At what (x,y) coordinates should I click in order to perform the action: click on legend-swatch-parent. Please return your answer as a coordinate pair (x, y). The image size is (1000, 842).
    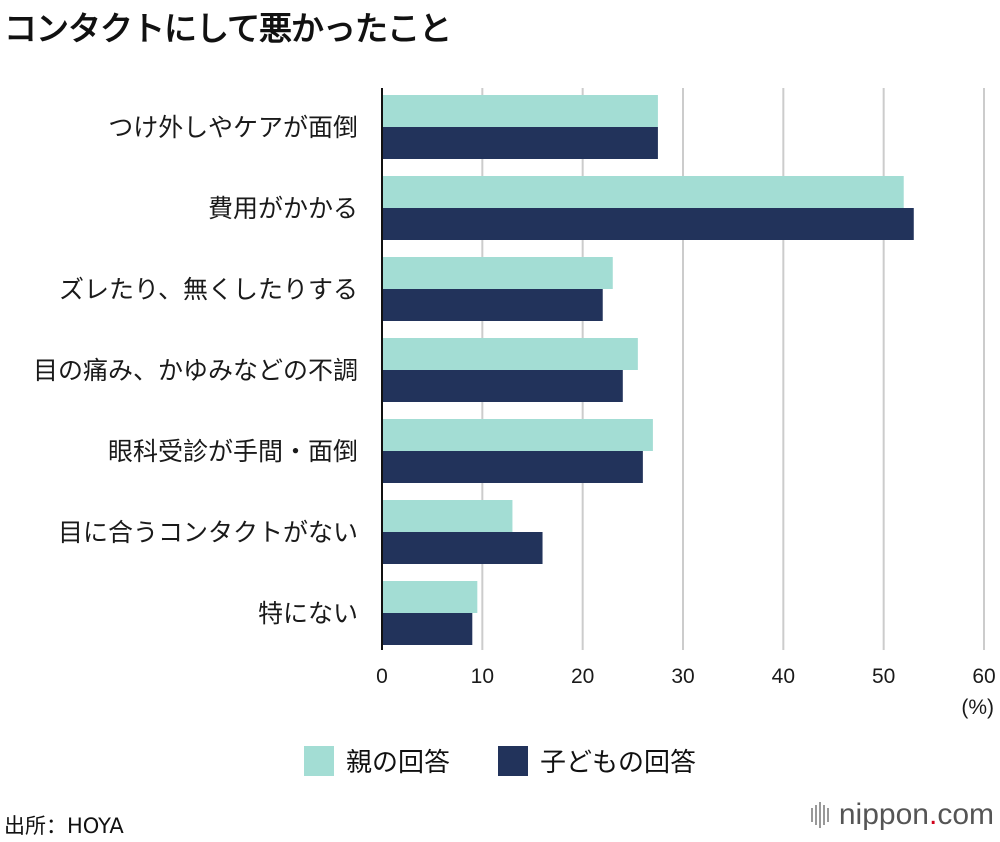
    Looking at the image, I should click on (318, 760).